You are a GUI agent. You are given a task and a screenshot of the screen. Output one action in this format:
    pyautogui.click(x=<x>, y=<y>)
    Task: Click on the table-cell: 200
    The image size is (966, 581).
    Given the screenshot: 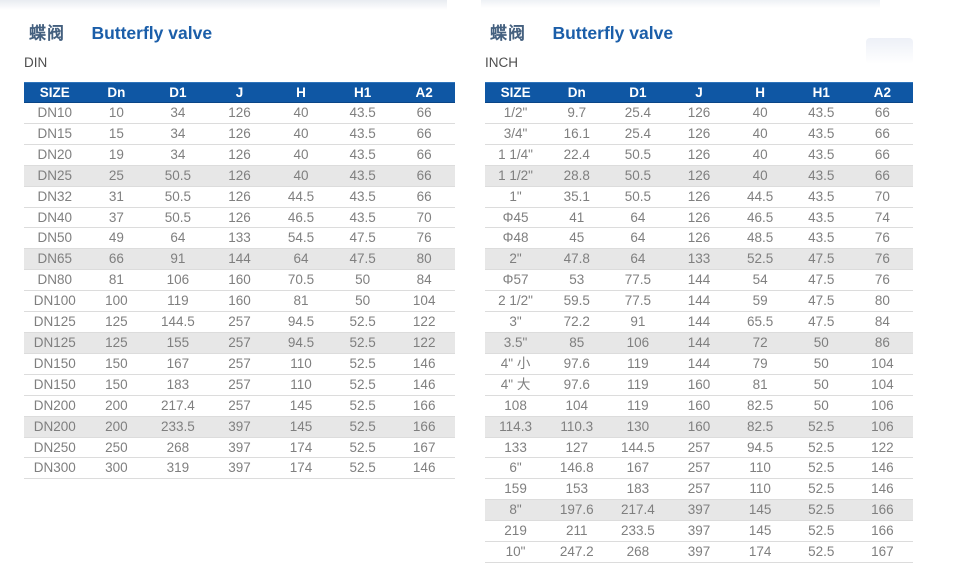 What is the action you would take?
    pyautogui.click(x=116, y=427)
    